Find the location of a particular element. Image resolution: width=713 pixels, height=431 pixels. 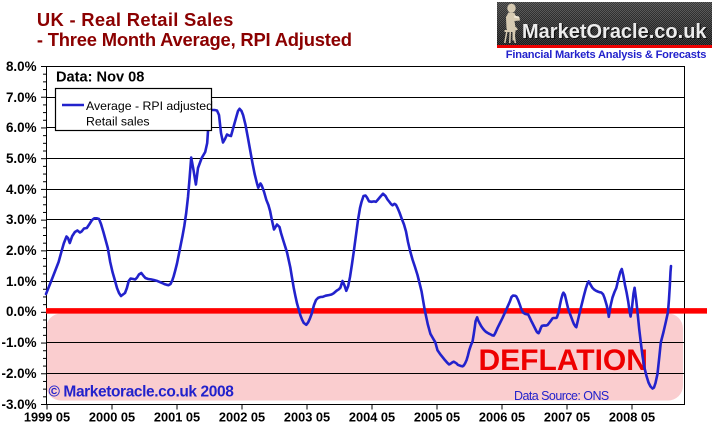

svg-text: 2004 05 is located at coordinates (372, 416).